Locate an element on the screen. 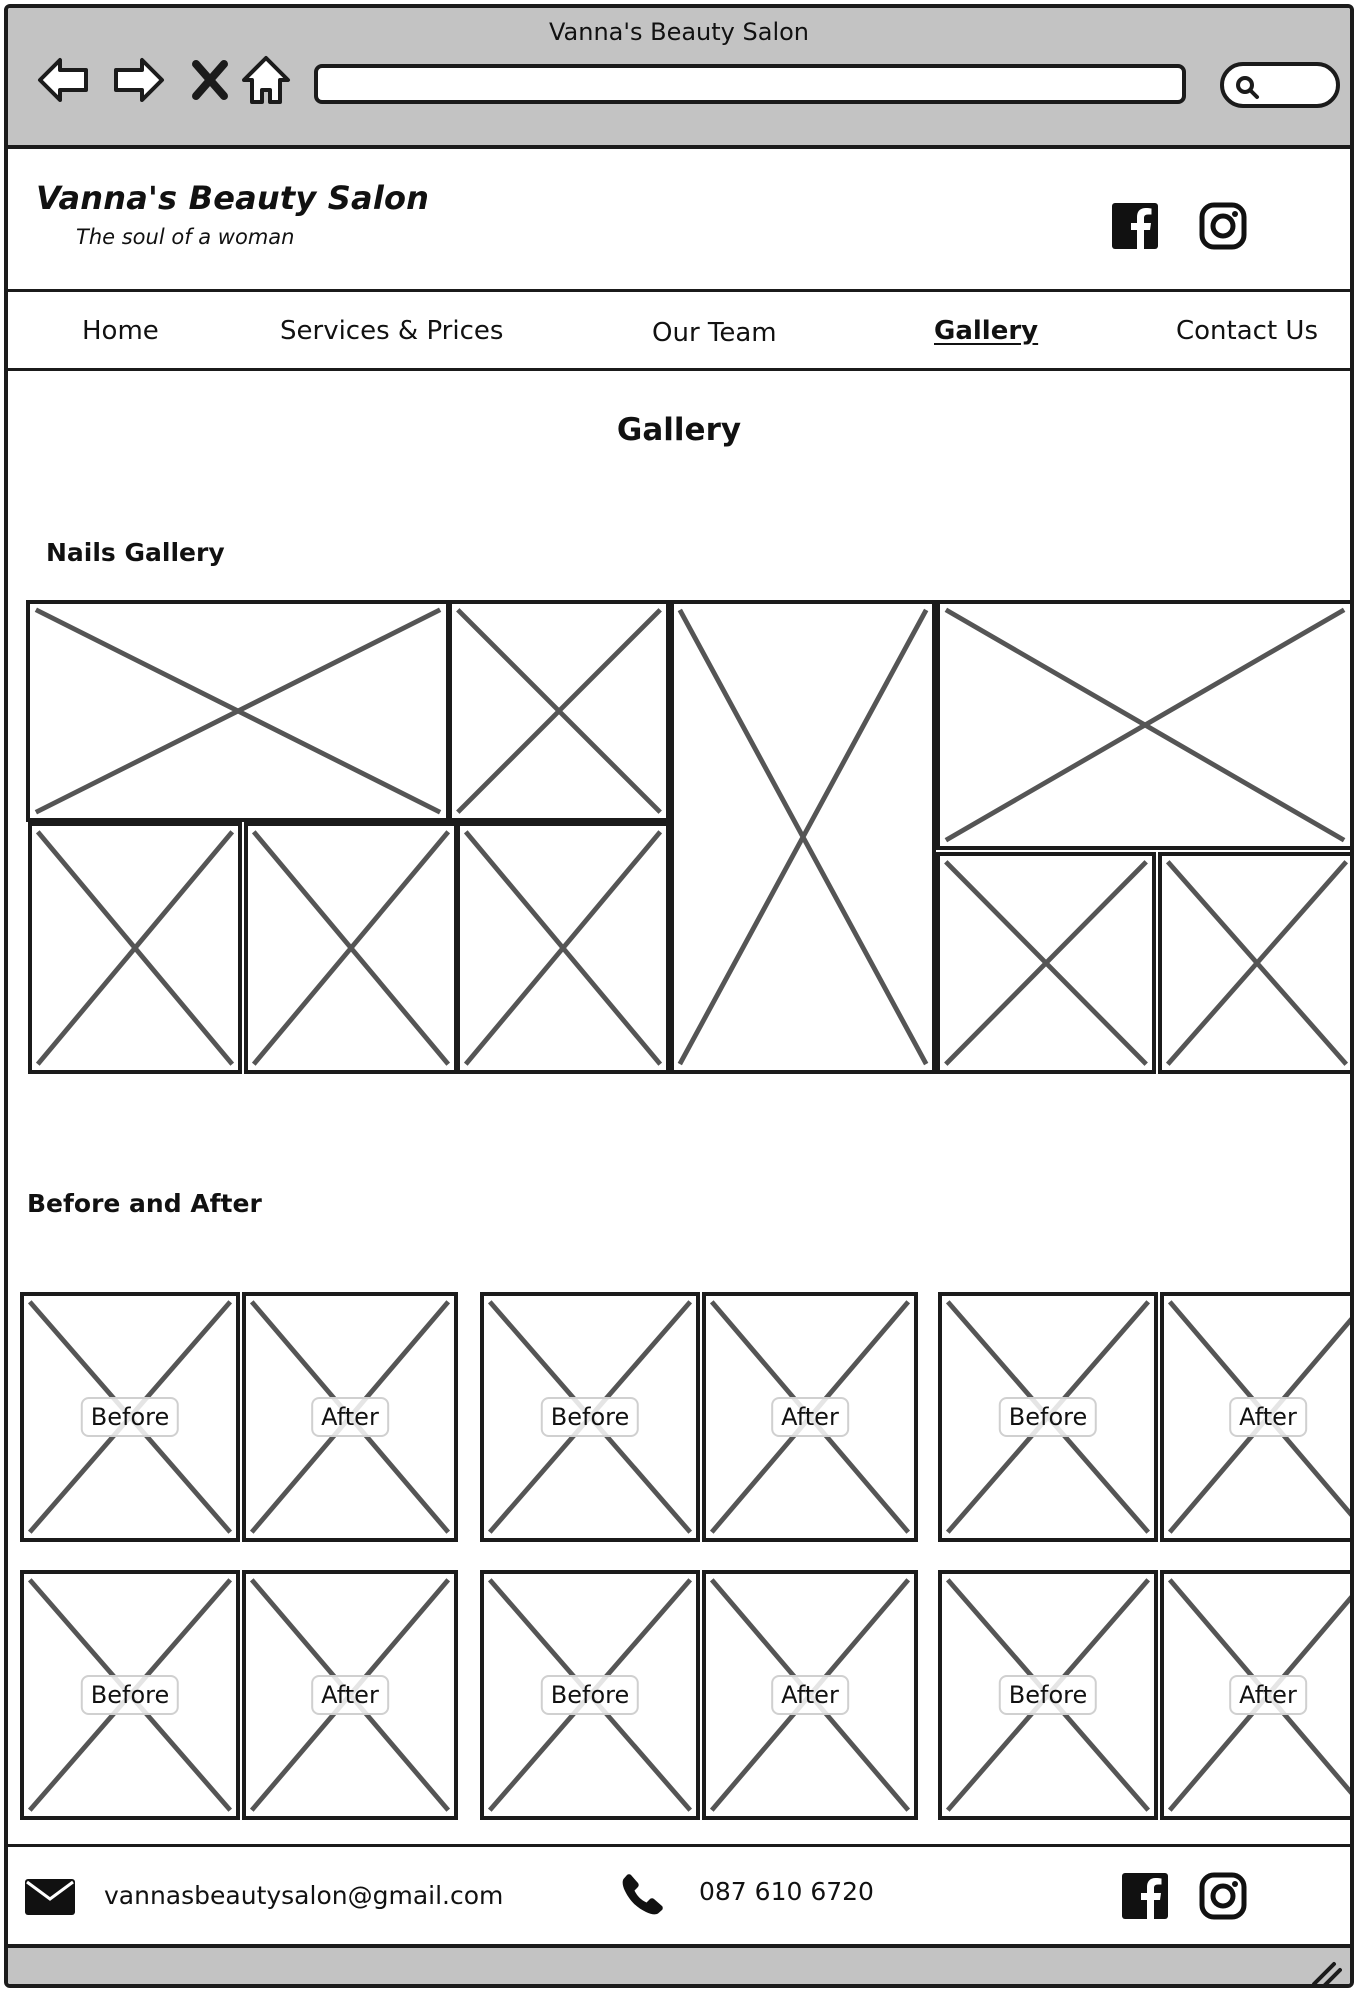 The image size is (1360, 1994). footer-email: vannasbeautysalon@gmail.com is located at coordinates (304, 1895).